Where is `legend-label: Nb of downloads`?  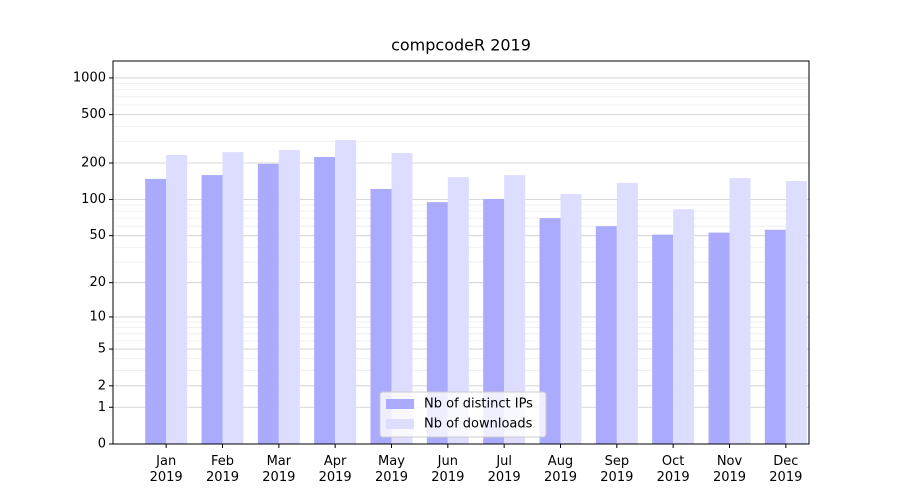 legend-label: Nb of downloads is located at coordinates (478, 424).